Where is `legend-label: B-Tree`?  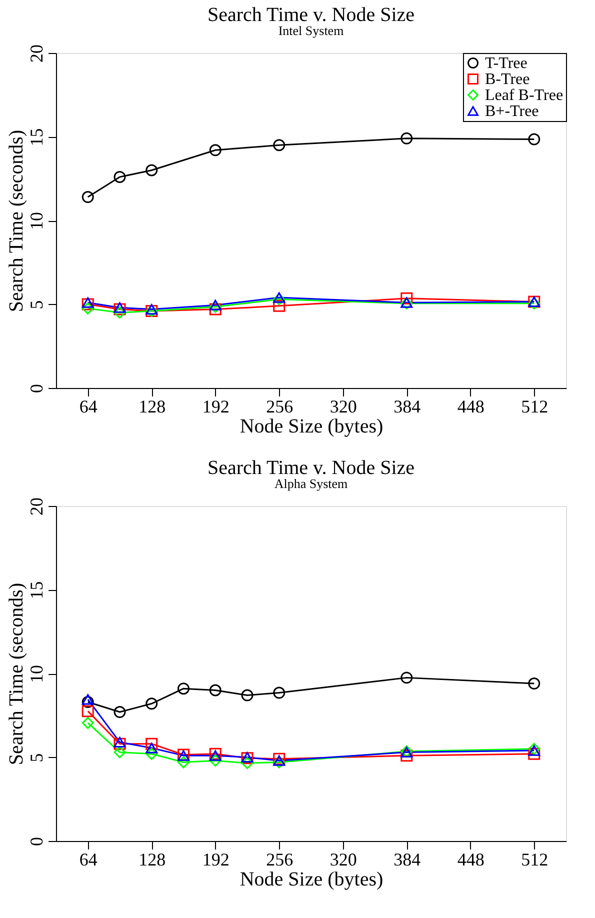 legend-label: B-Tree is located at coordinates (507, 79).